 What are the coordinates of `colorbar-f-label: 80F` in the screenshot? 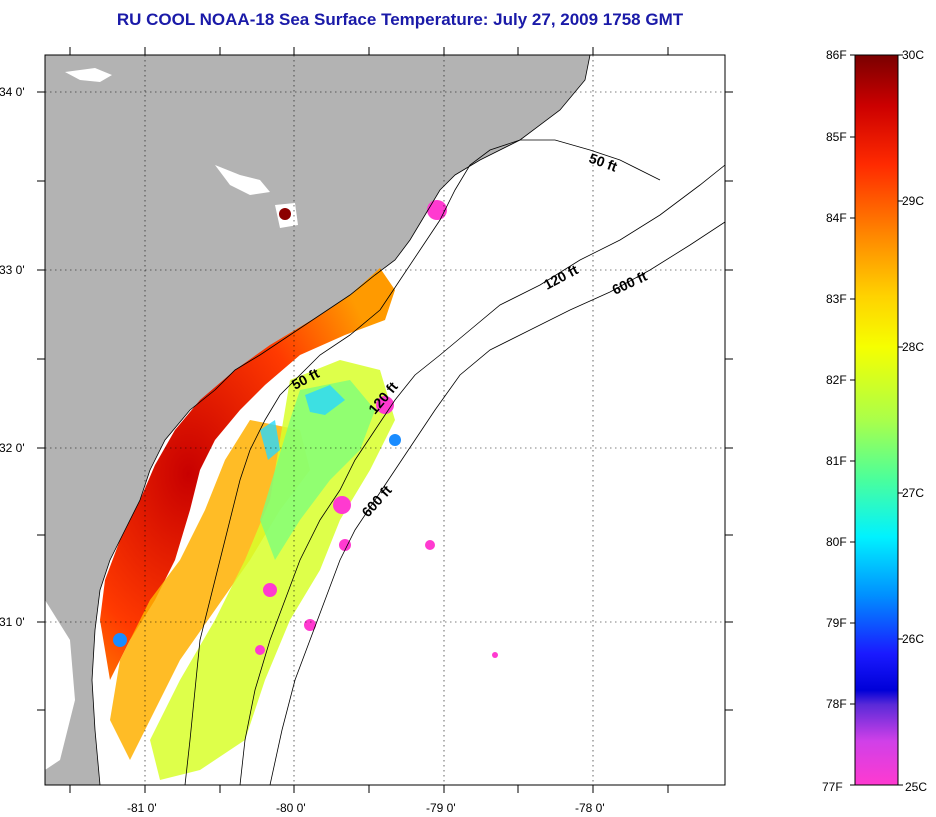 It's located at (836, 542).